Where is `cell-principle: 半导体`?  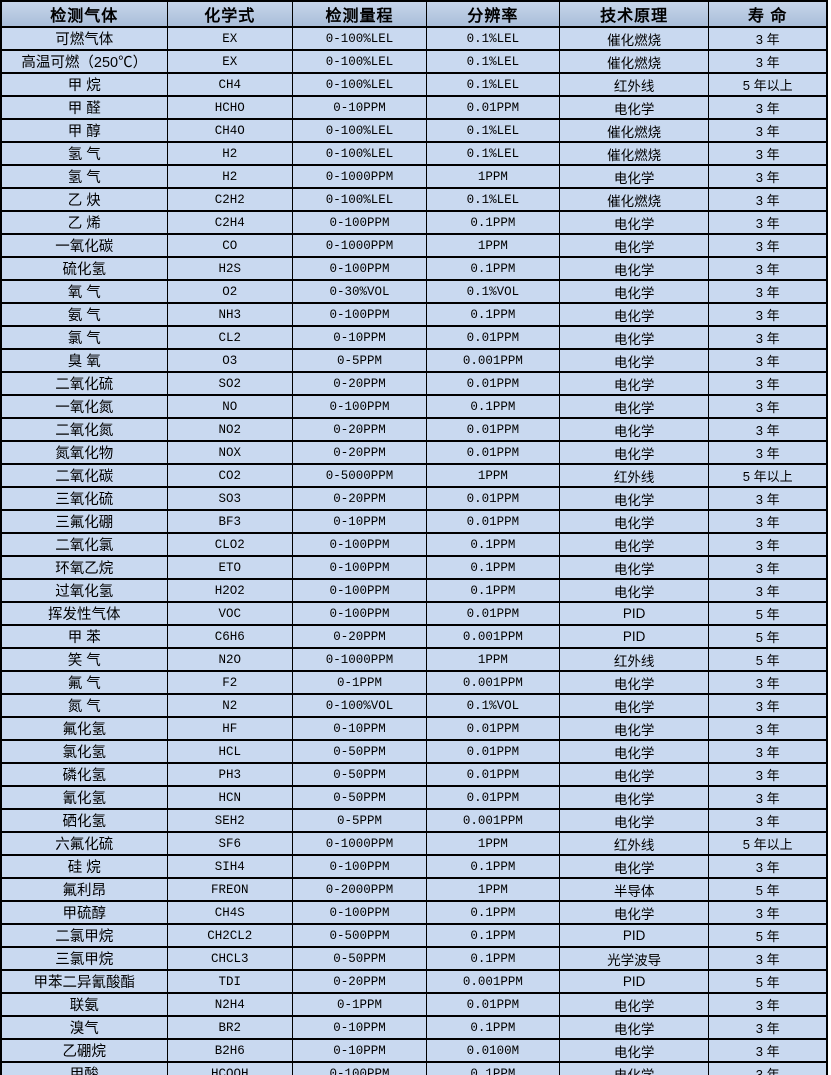
cell-principle: 半导体 is located at coordinates (634, 889).